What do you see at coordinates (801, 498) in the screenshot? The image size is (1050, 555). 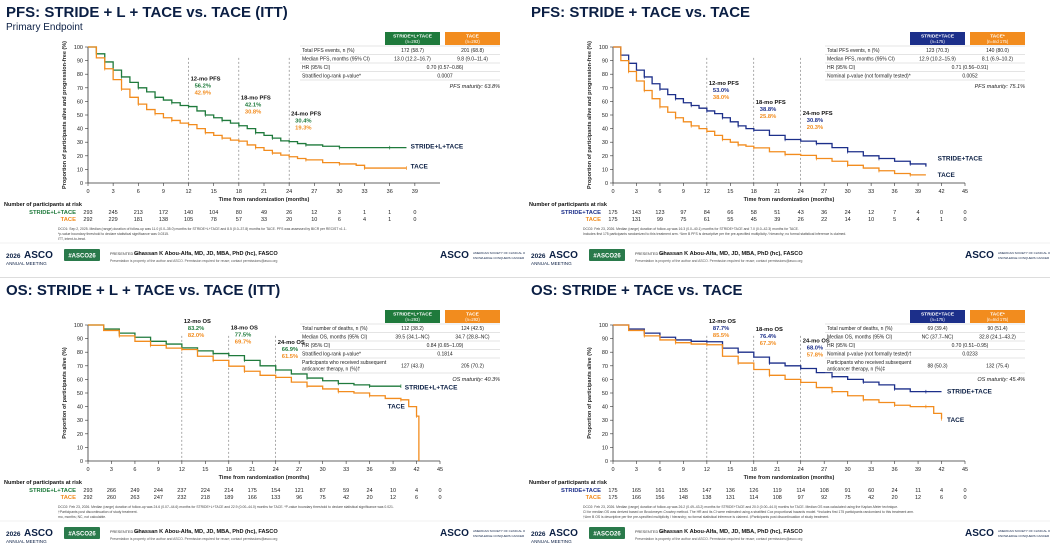 I see `risk-count: 97` at bounding box center [801, 498].